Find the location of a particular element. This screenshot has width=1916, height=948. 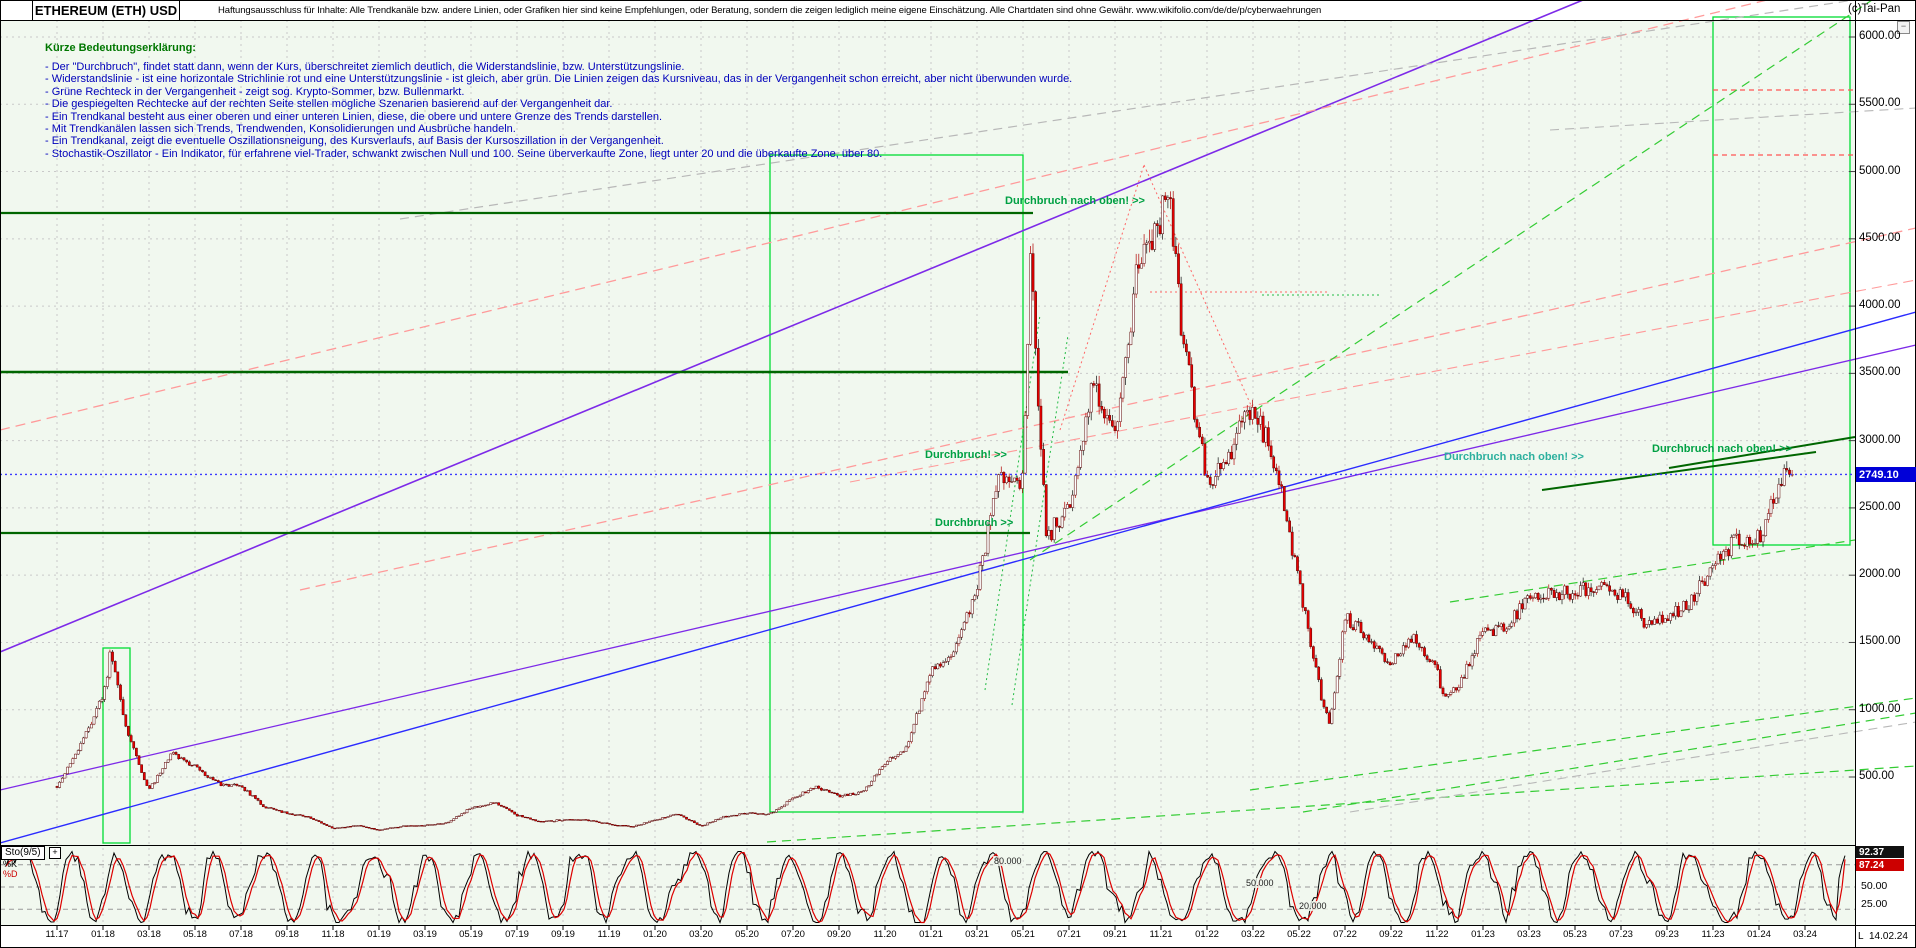

copyright-label: (c)Tai-Pan is located at coordinates (1874, 9).